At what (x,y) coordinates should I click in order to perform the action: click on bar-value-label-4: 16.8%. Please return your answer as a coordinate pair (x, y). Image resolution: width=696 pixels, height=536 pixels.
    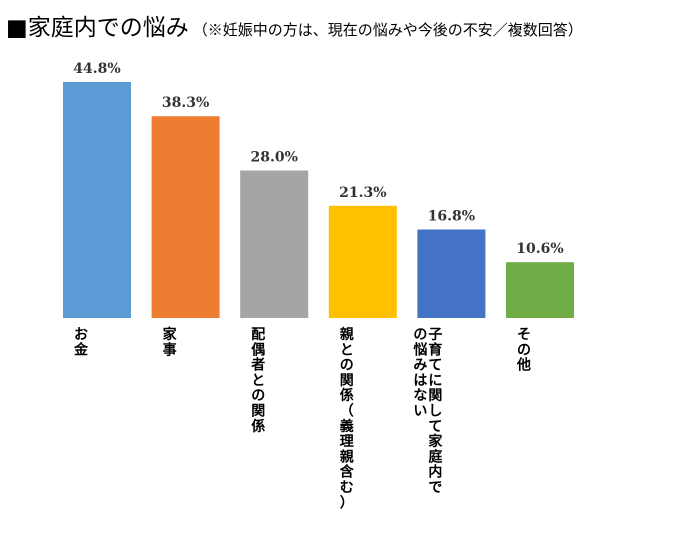
    Looking at the image, I should click on (451, 217).